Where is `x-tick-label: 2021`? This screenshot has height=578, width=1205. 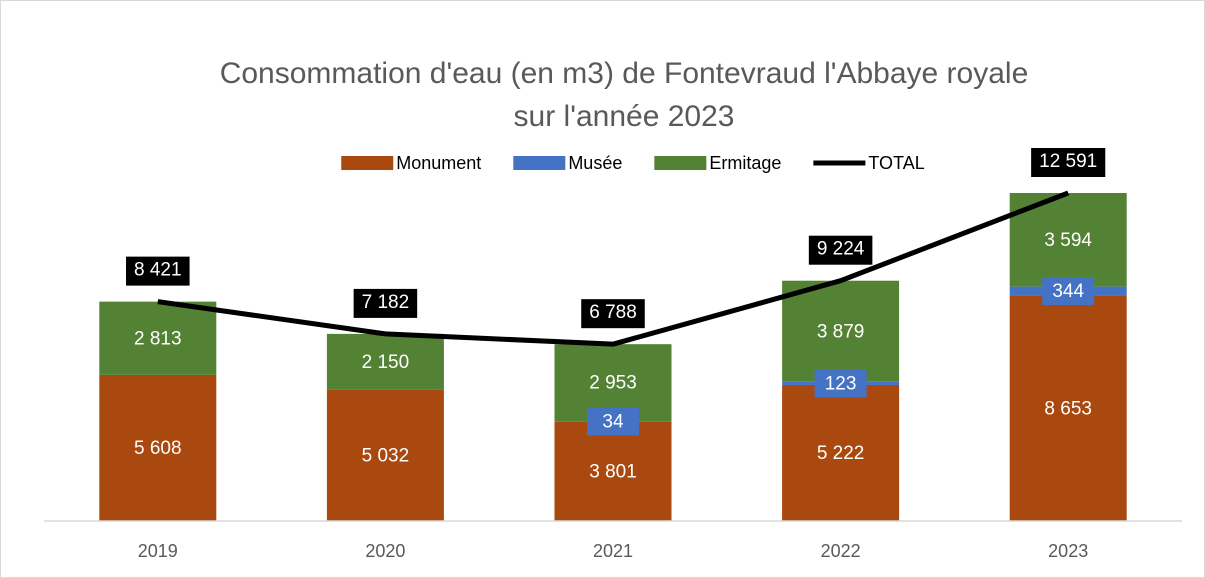 x-tick-label: 2021 is located at coordinates (613, 551).